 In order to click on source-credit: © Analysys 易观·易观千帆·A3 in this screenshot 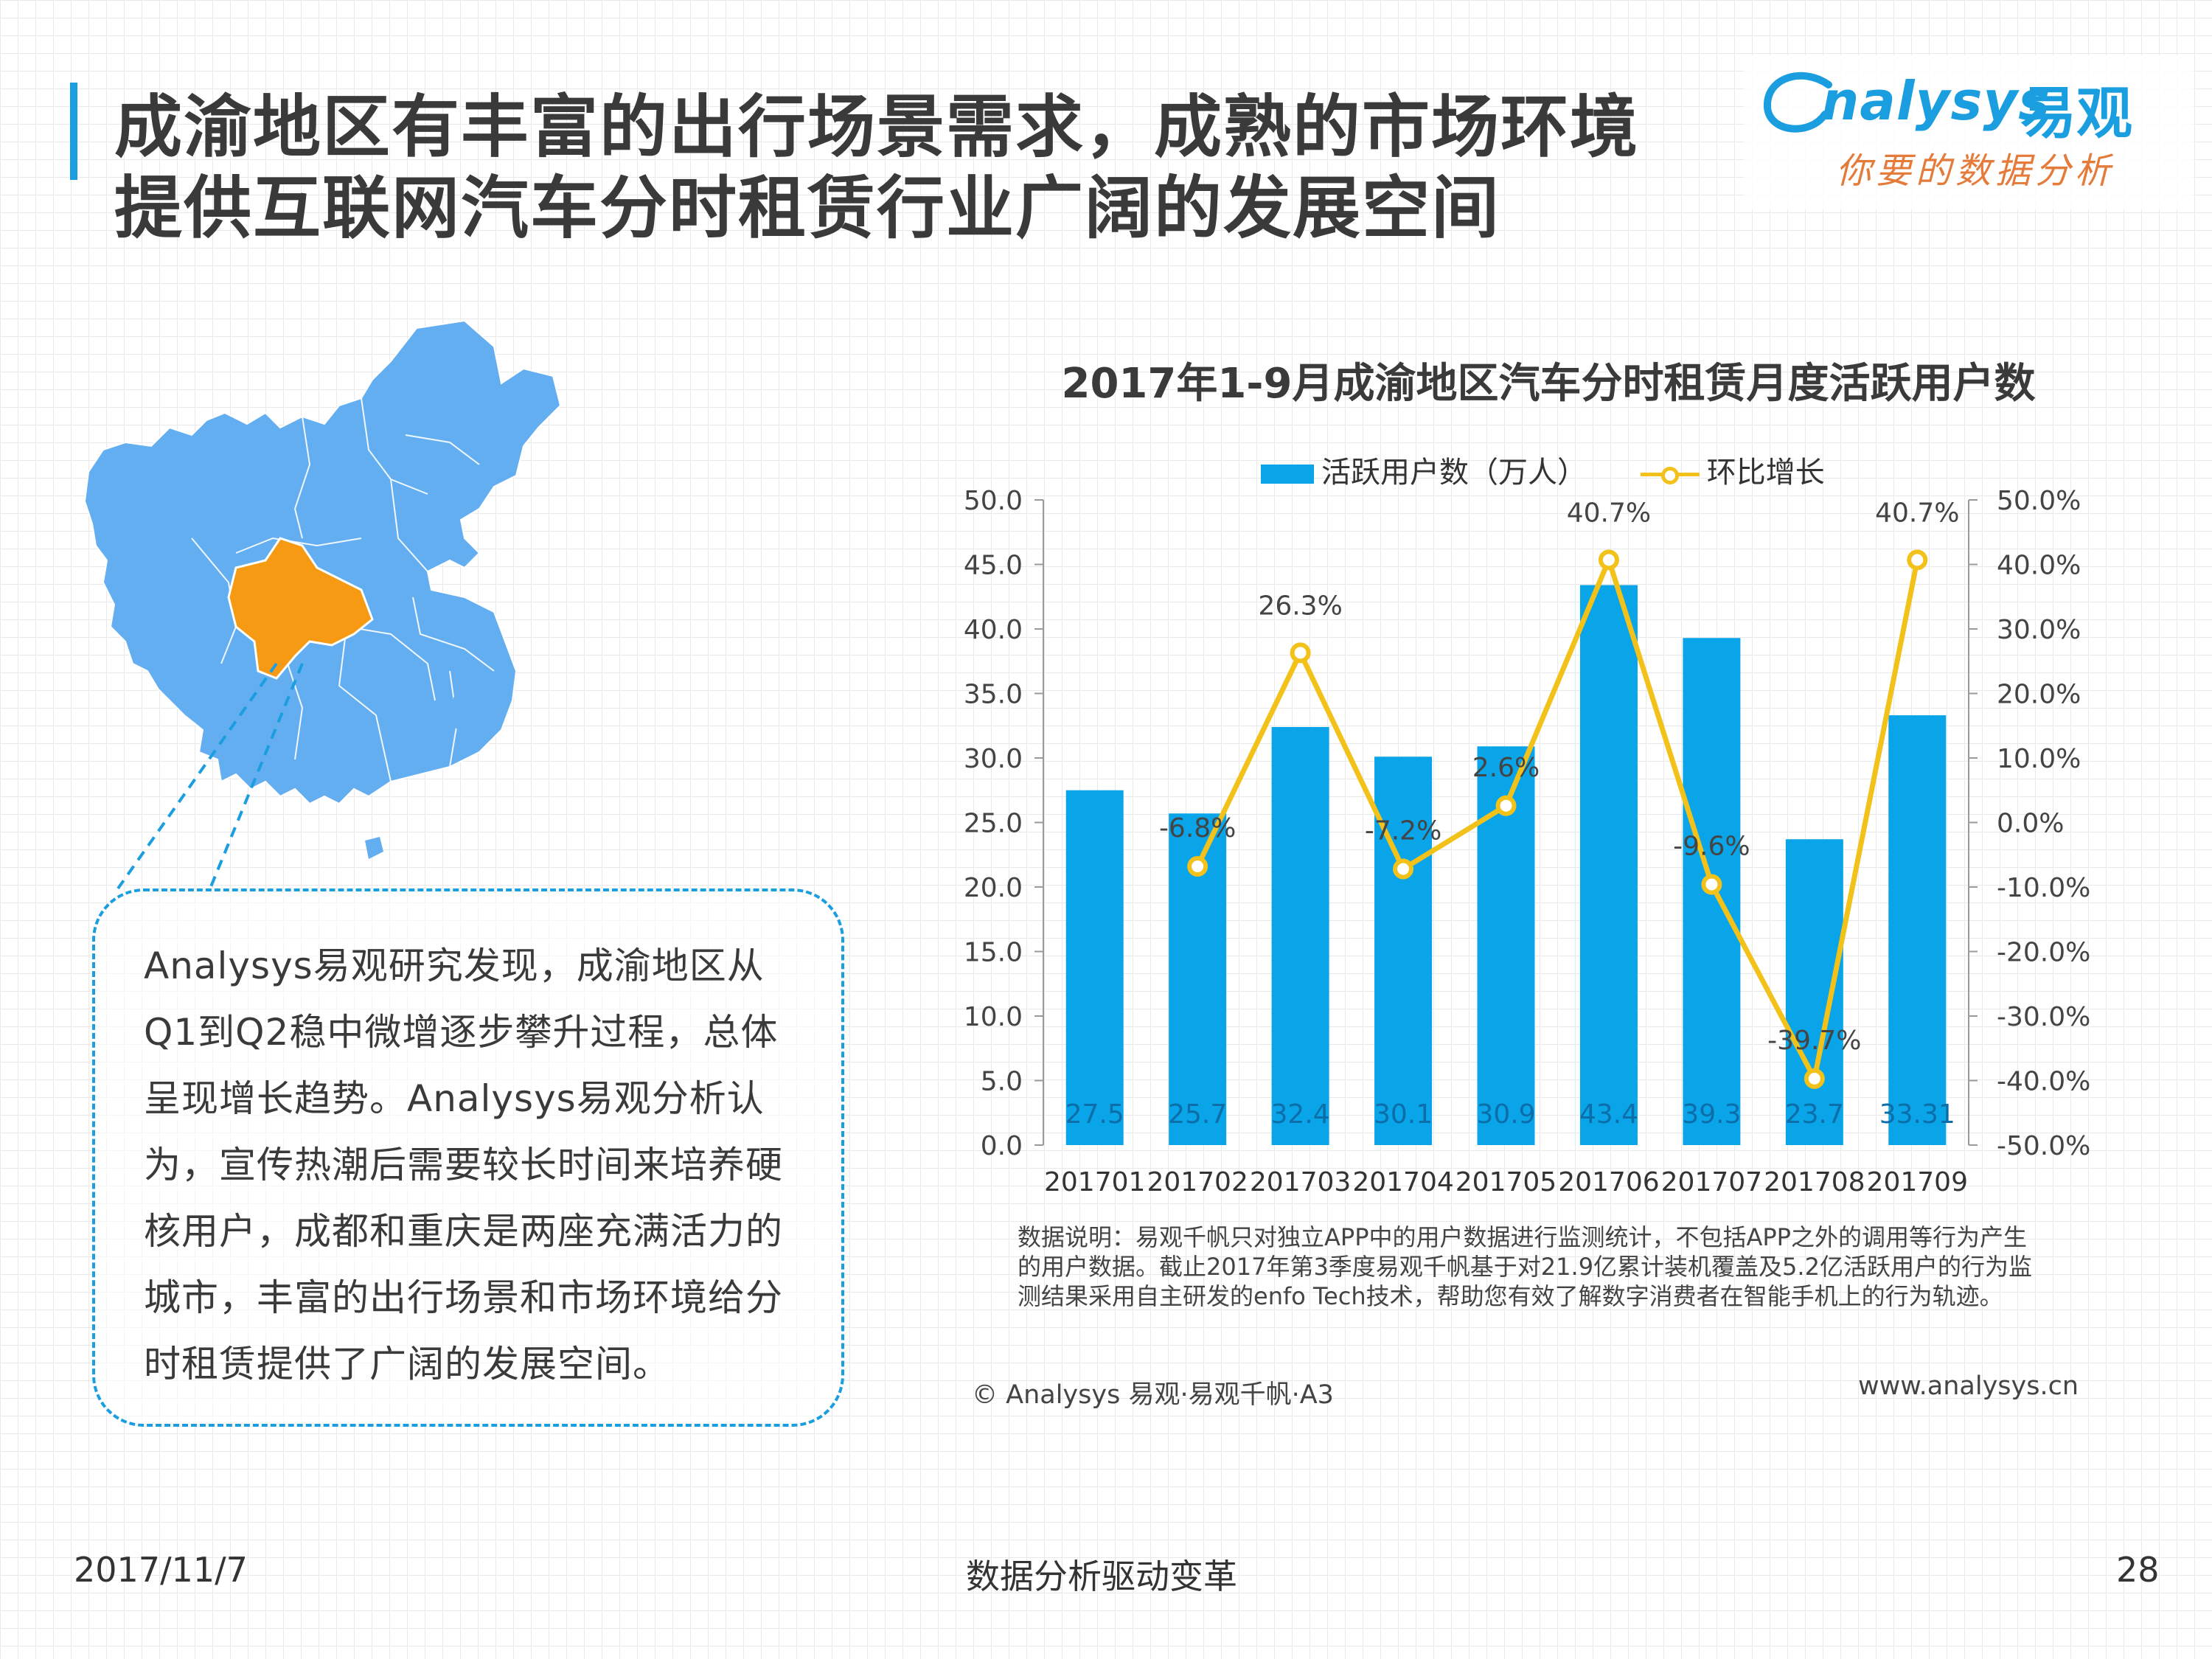, I will do `click(1153, 1395)`.